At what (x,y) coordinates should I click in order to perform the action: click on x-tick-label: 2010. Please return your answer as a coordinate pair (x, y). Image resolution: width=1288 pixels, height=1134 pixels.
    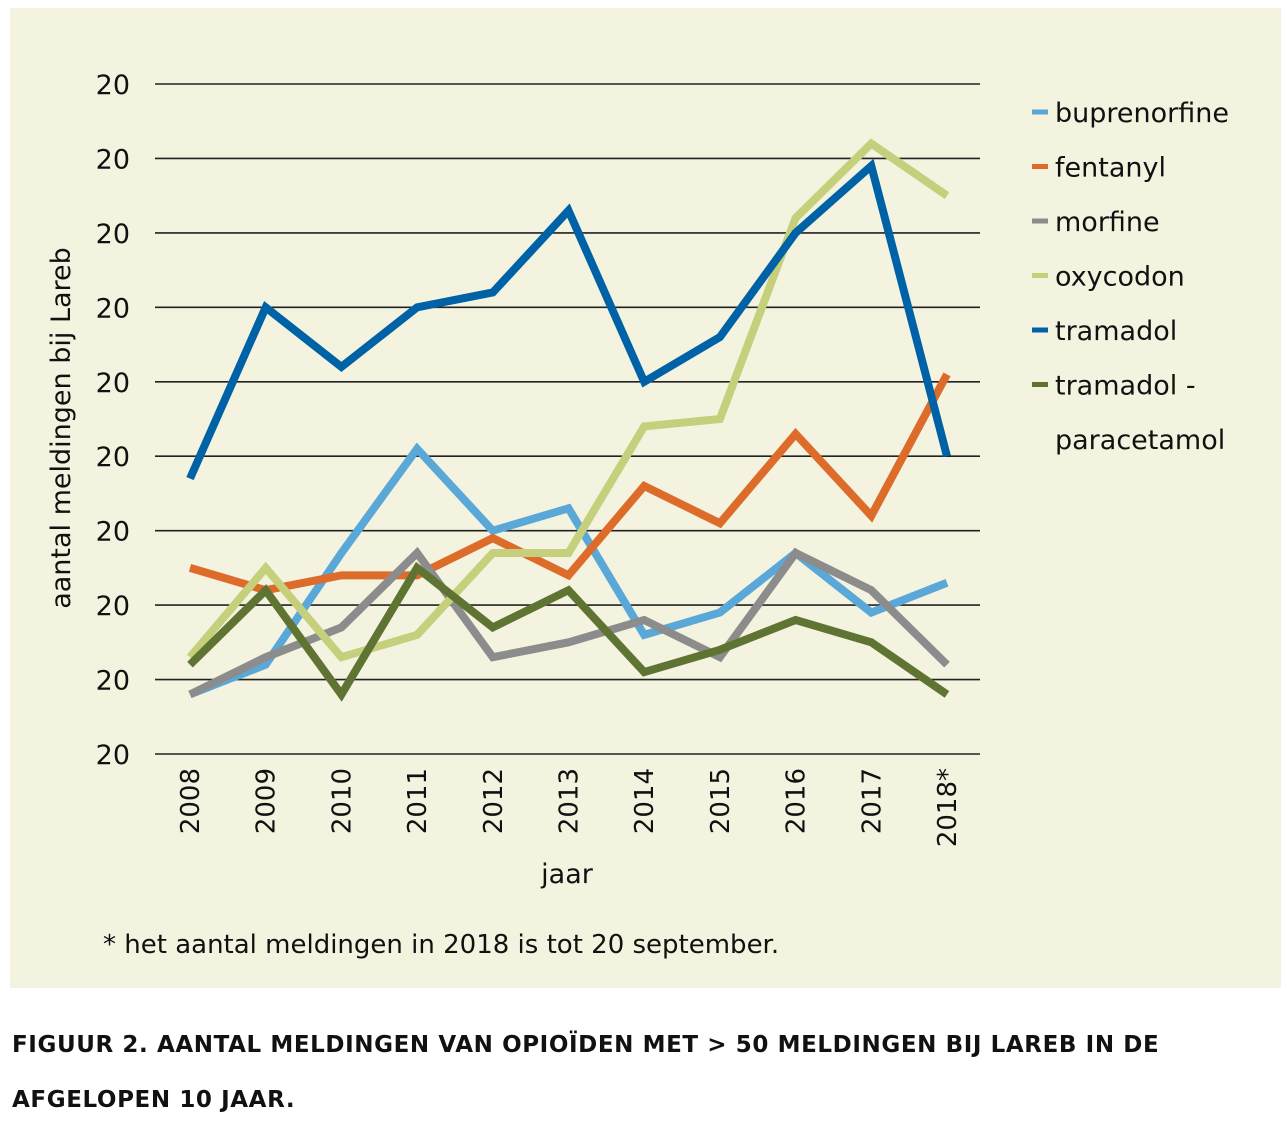
    Looking at the image, I should click on (342, 801).